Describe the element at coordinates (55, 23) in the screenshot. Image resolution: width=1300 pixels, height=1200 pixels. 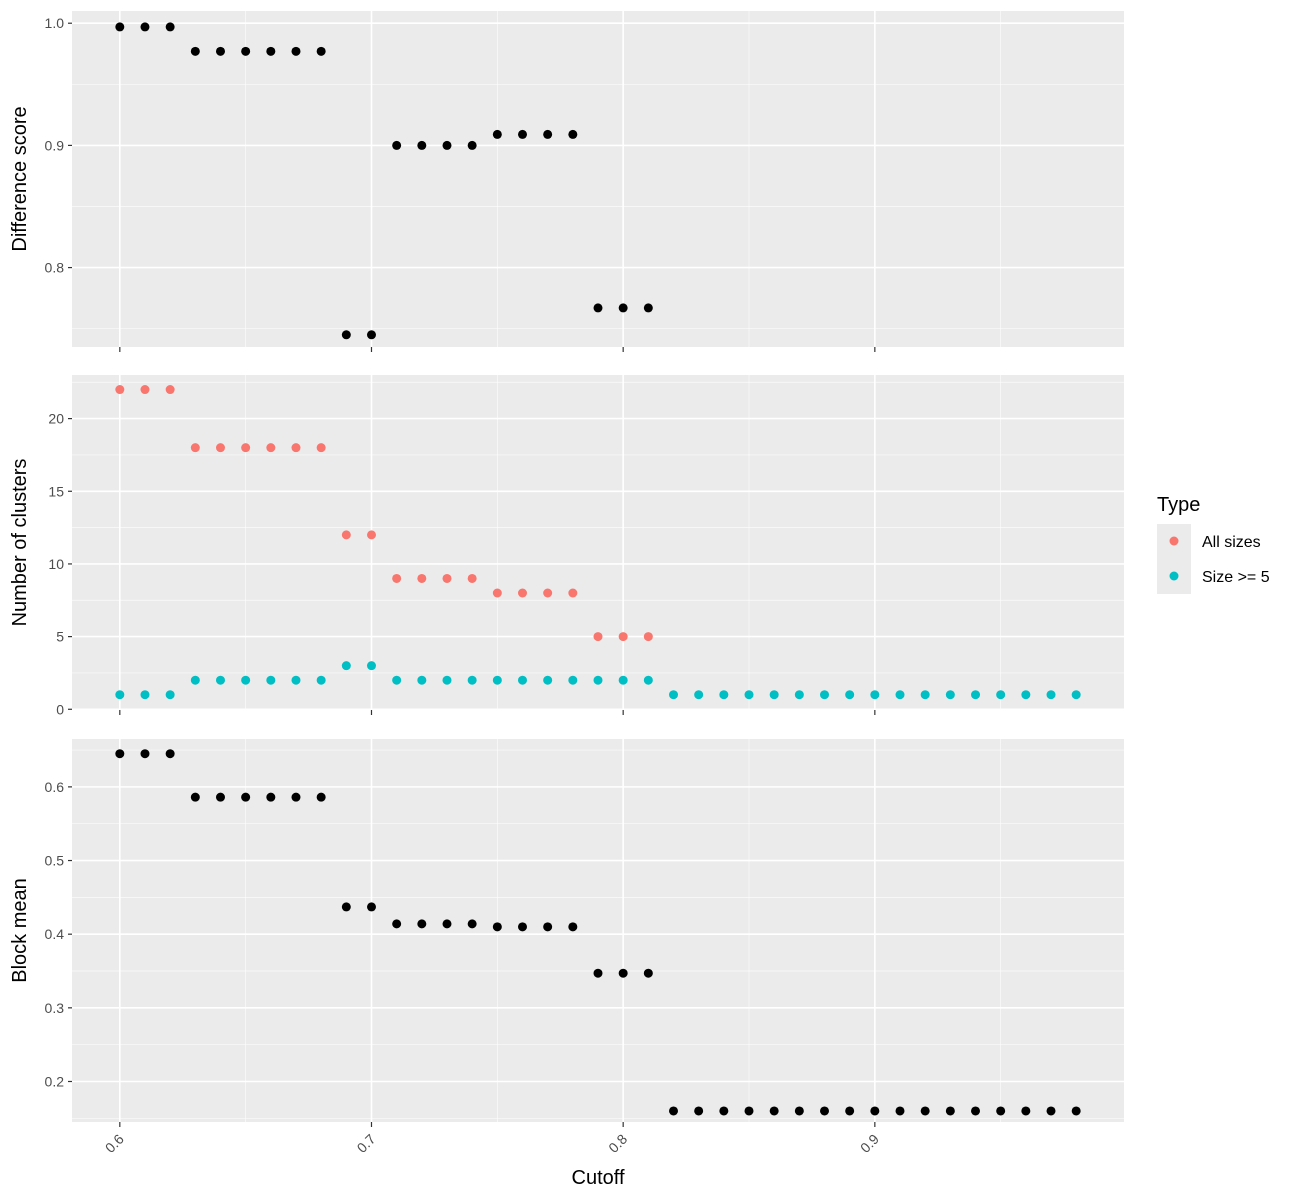
I see `y-tick-label: 1.0` at that location.